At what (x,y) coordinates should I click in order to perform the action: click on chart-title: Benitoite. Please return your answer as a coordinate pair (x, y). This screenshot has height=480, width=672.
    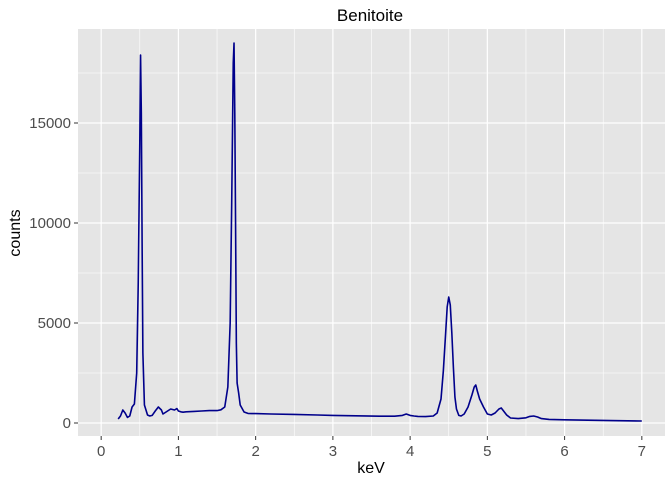
    Looking at the image, I should click on (370, 15).